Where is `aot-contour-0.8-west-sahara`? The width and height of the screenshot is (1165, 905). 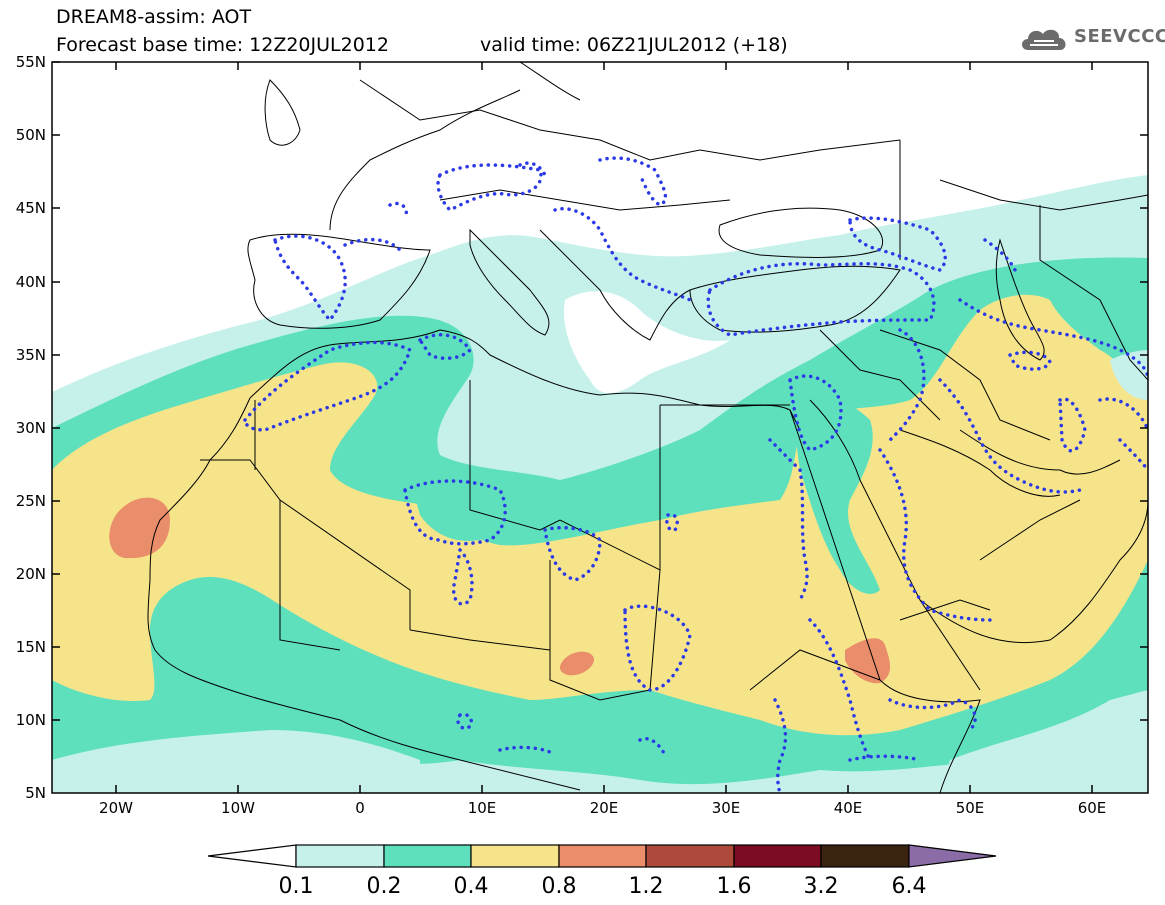
aot-contour-0.8-west-sahara is located at coordinates (139, 528).